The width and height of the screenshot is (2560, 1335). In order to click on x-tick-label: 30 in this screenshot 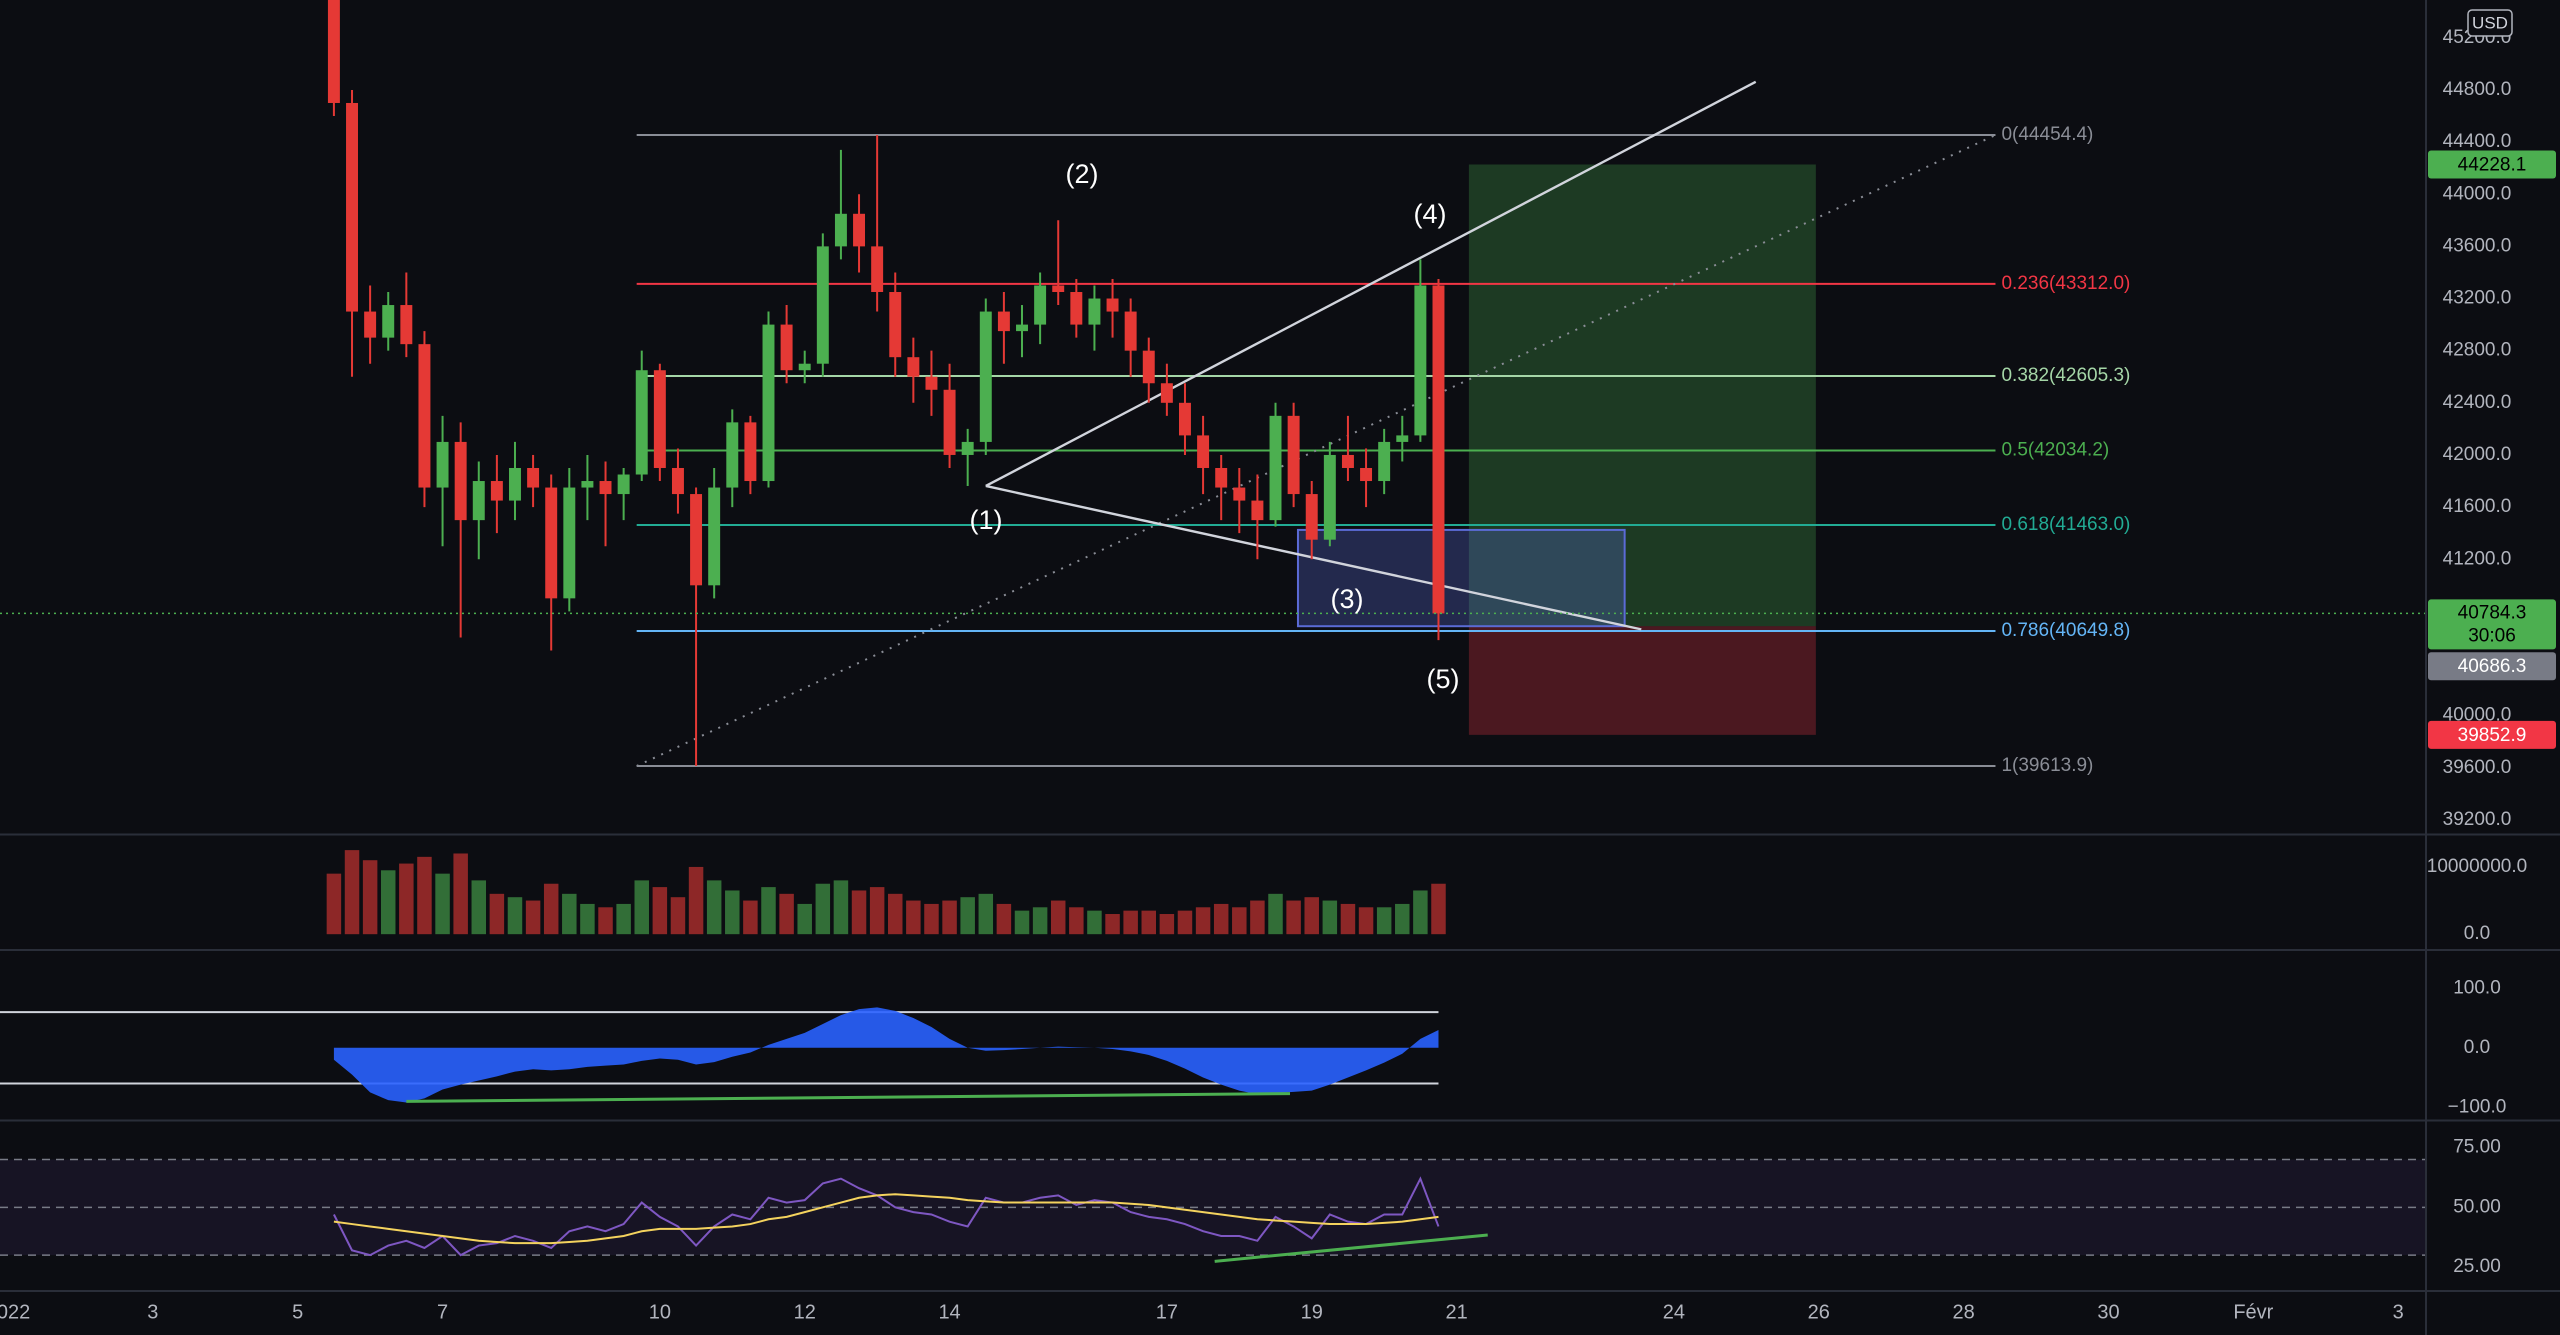, I will do `click(2108, 1312)`.